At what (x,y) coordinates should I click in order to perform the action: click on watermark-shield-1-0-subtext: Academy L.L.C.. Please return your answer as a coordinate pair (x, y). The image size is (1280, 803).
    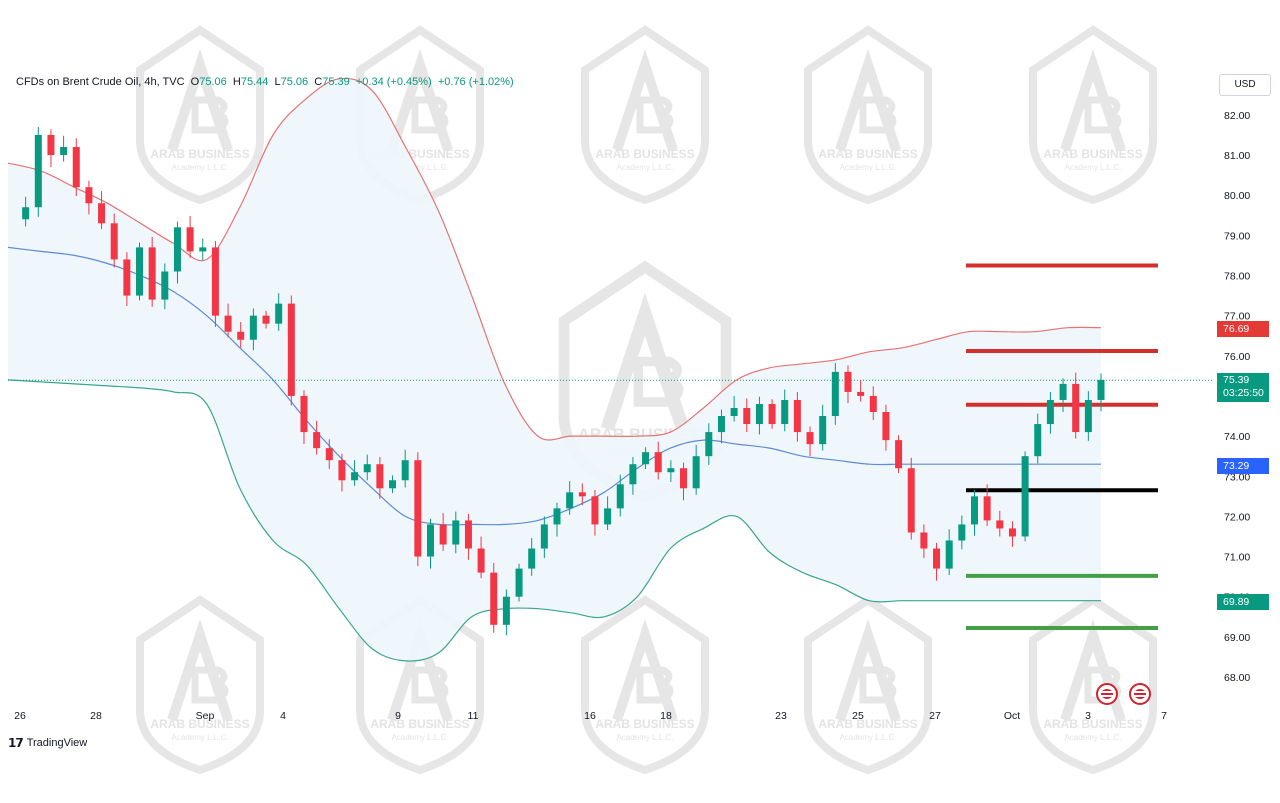
    Looking at the image, I should click on (200, 737).